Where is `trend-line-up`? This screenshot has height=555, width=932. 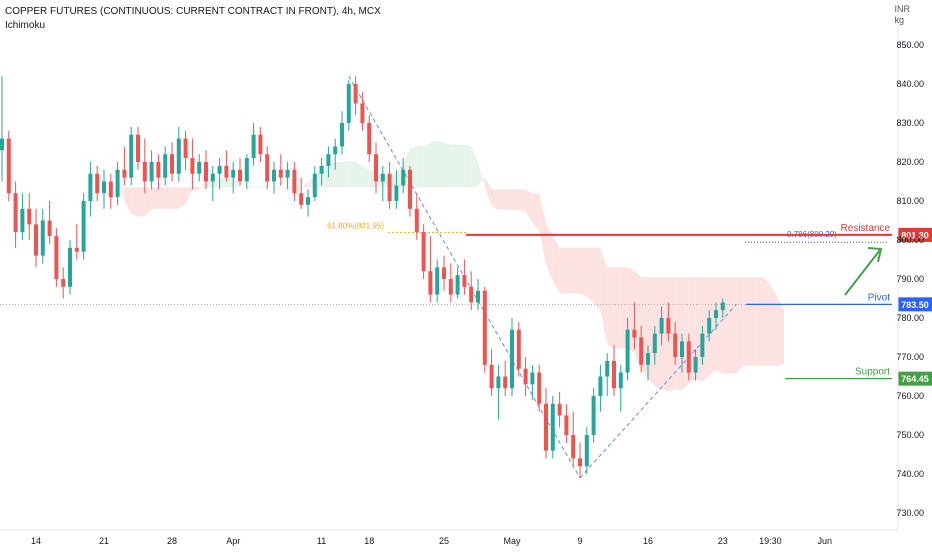 trend-line-up is located at coordinates (658, 391).